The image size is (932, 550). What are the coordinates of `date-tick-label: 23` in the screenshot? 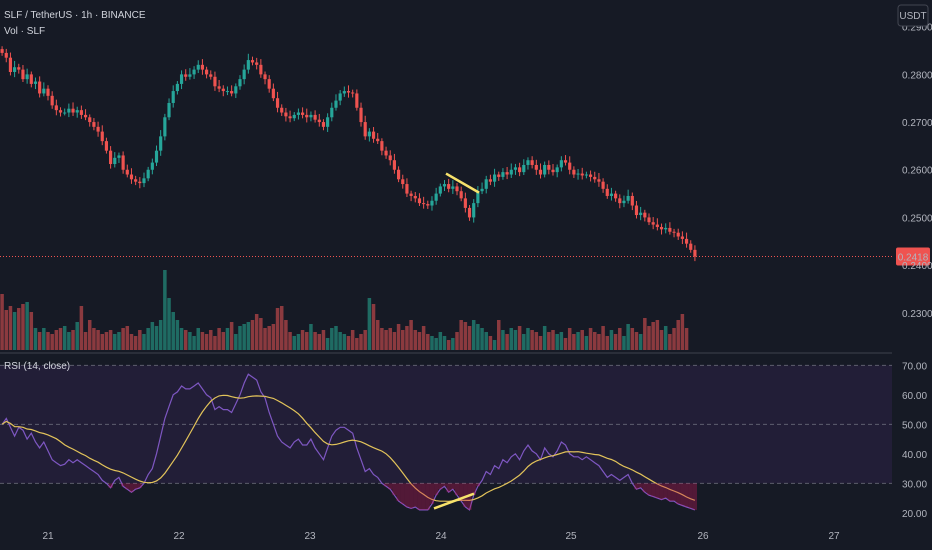 It's located at (310, 536).